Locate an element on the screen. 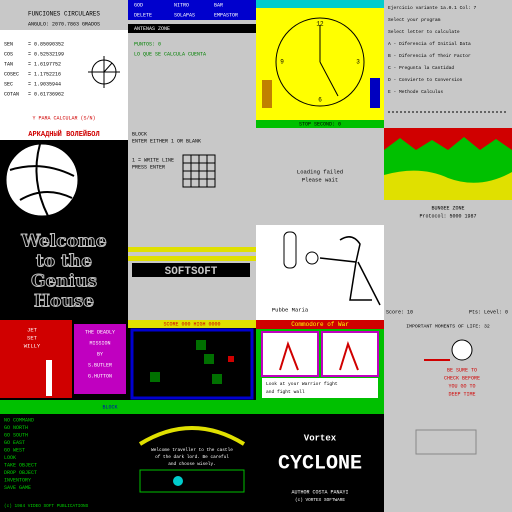  title: Genius is located at coordinates (64, 282).